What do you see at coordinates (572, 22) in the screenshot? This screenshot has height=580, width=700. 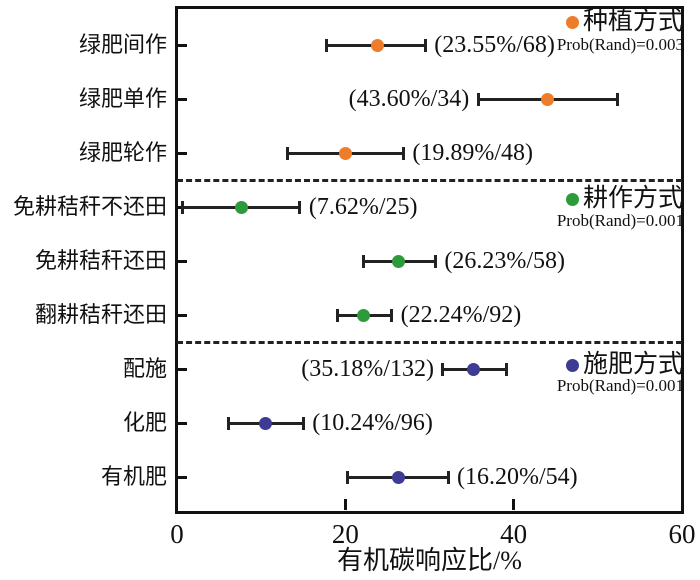 I see `planting-method-dot-icon` at bounding box center [572, 22].